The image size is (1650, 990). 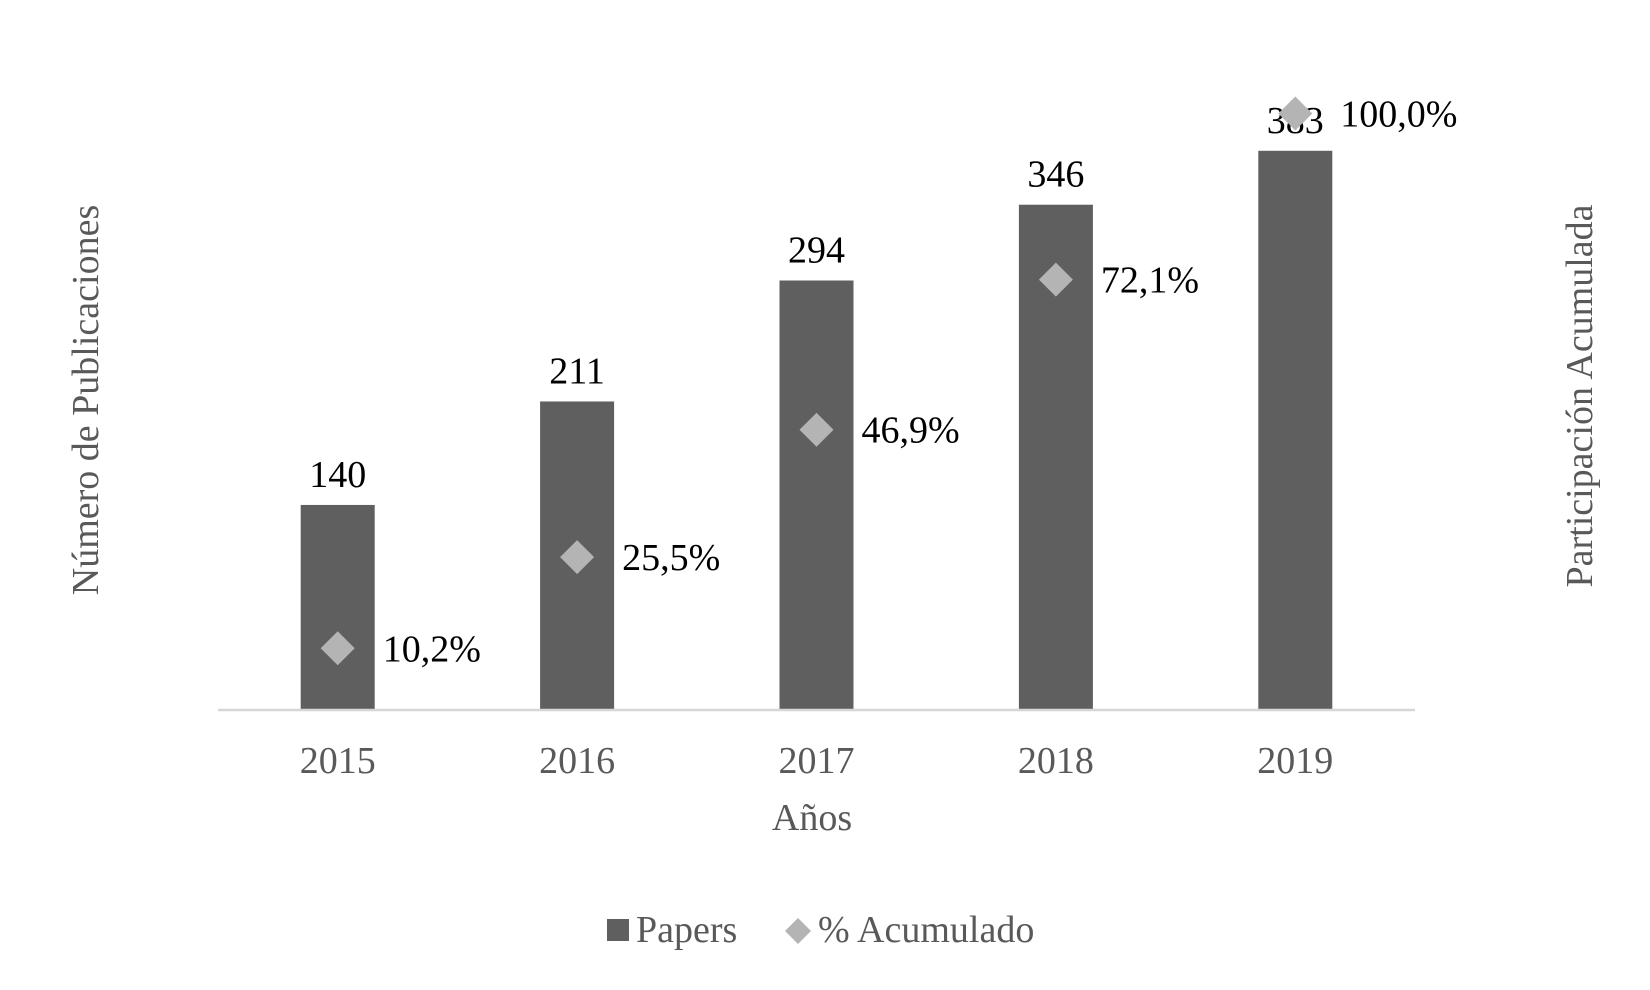 What do you see at coordinates (926, 930) in the screenshot?
I see `legend-label-acumulado: % Acumulado` at bounding box center [926, 930].